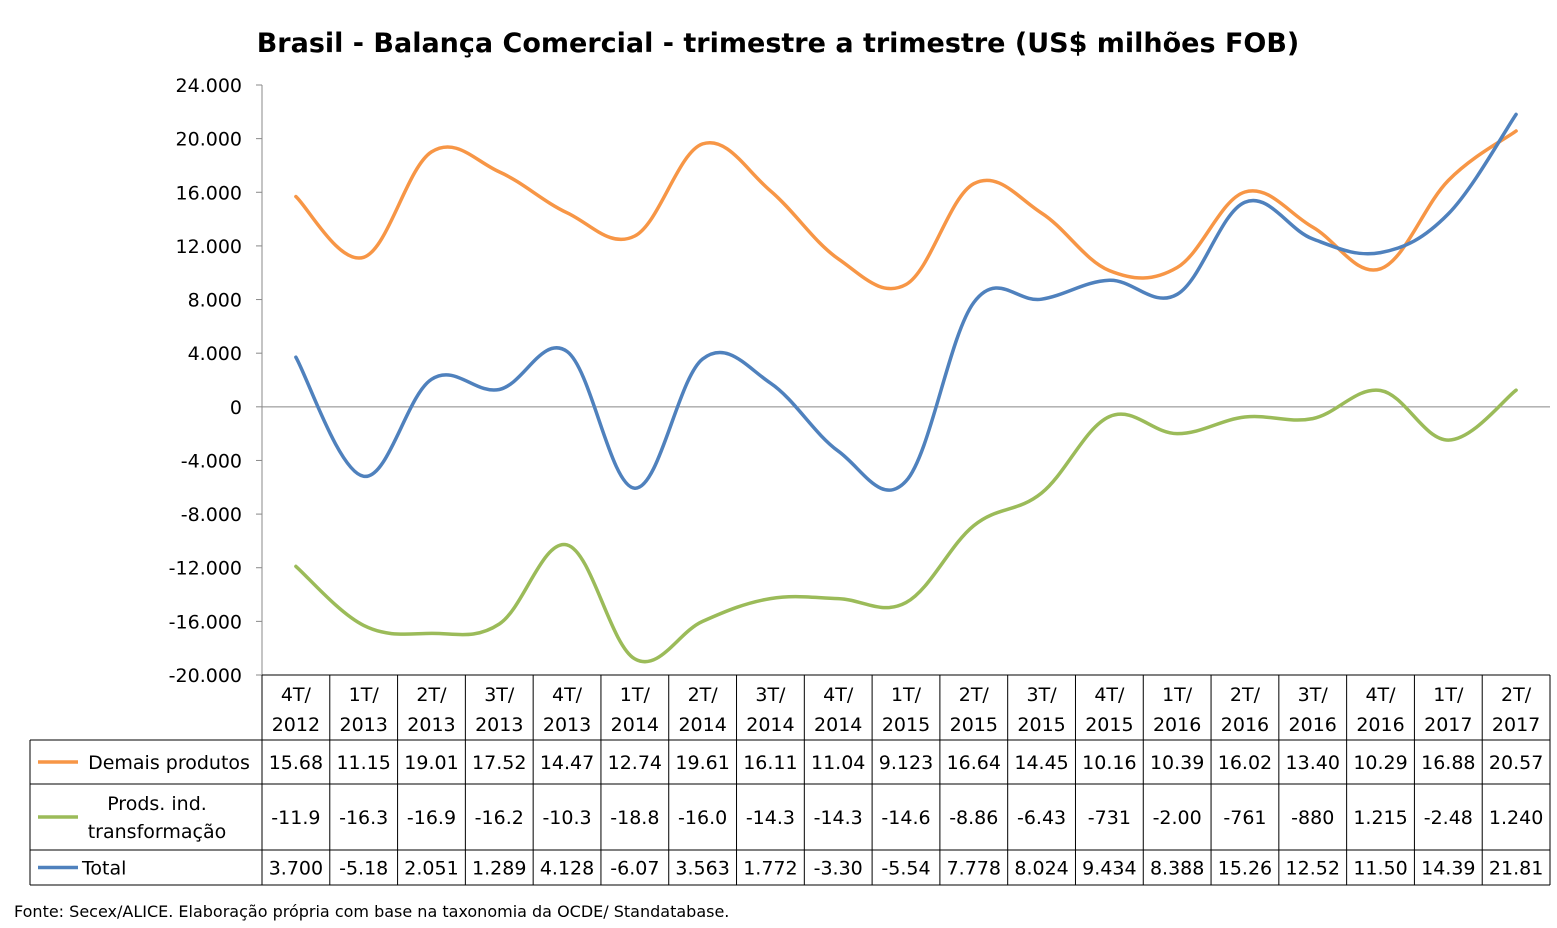 This screenshot has height=928, width=1557. I want to click on table-cell: 11.50, so click(1380, 869).